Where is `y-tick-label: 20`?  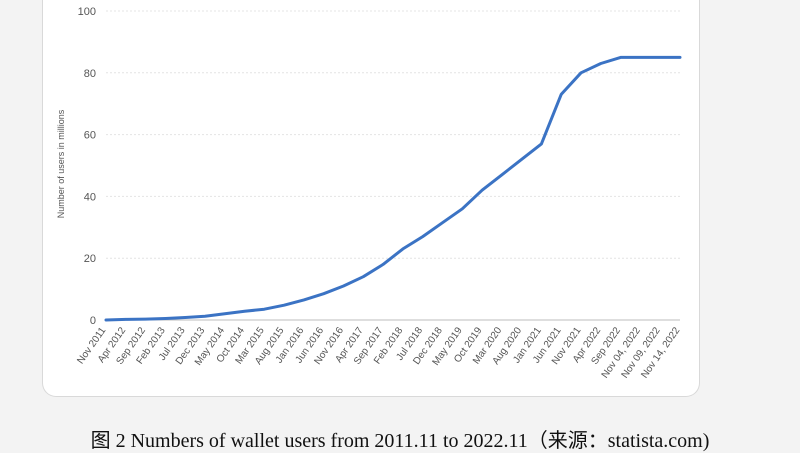 y-tick-label: 20 is located at coordinates (90, 259).